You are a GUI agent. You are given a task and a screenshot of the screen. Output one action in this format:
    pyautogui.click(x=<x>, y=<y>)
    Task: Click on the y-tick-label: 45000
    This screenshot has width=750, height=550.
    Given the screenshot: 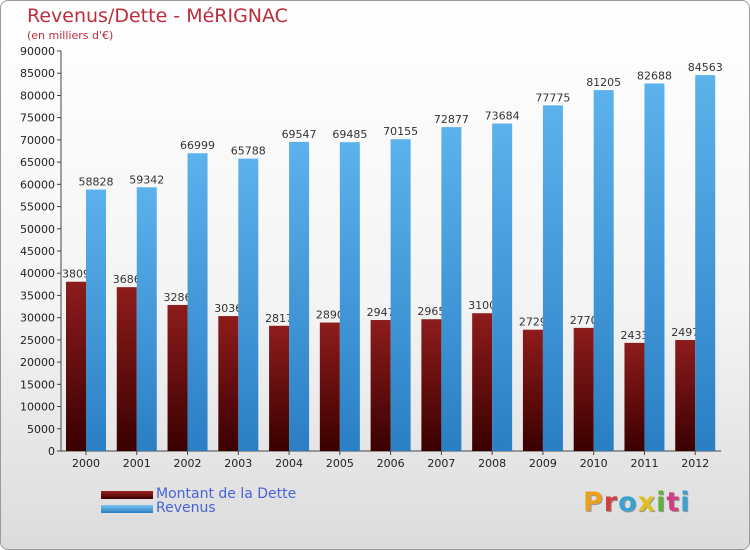 What is the action you would take?
    pyautogui.click(x=37, y=251)
    